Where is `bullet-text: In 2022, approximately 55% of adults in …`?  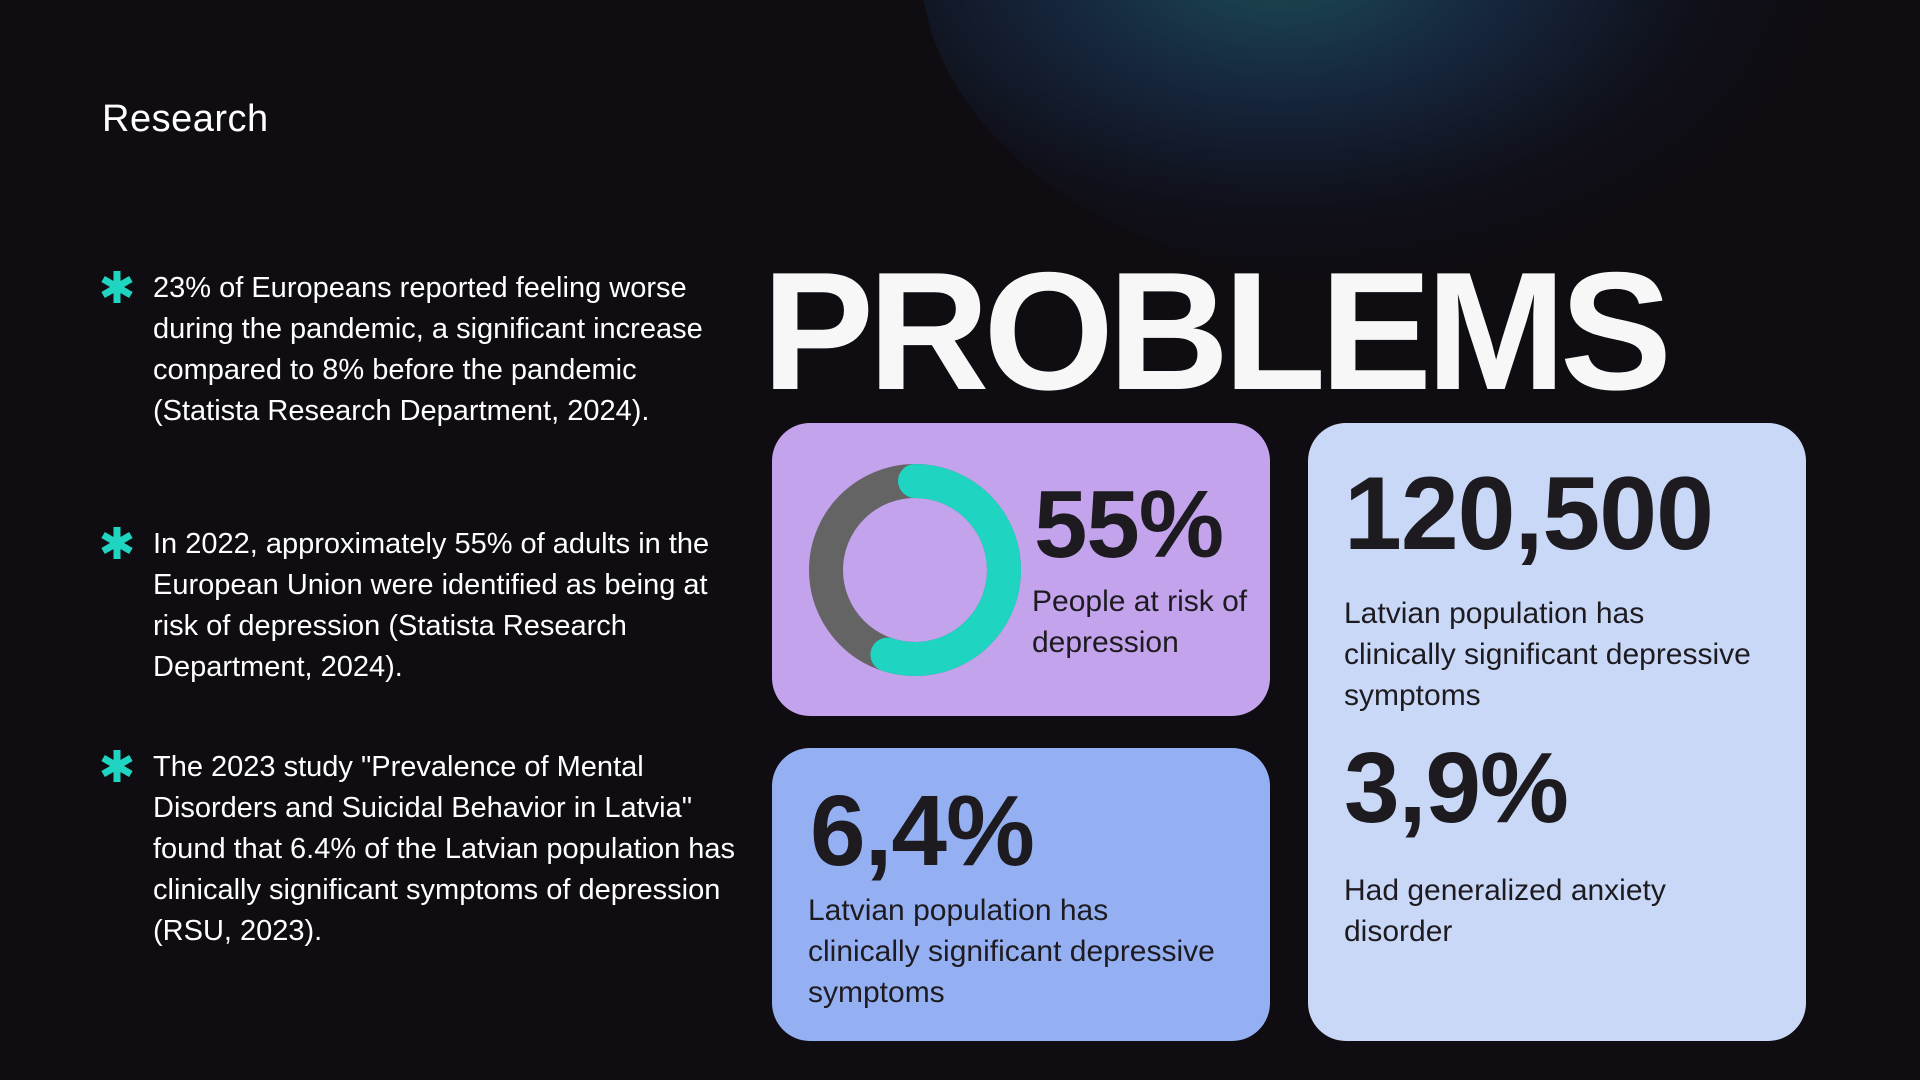
bullet-text: In 2022, approximately 55% of adults in … is located at coordinates (431, 605).